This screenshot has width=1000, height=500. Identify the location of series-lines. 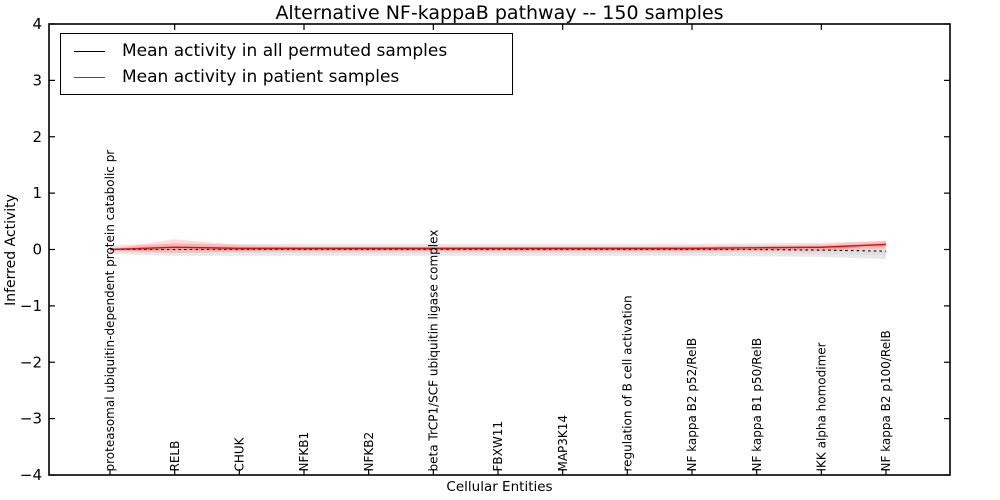
(498, 247).